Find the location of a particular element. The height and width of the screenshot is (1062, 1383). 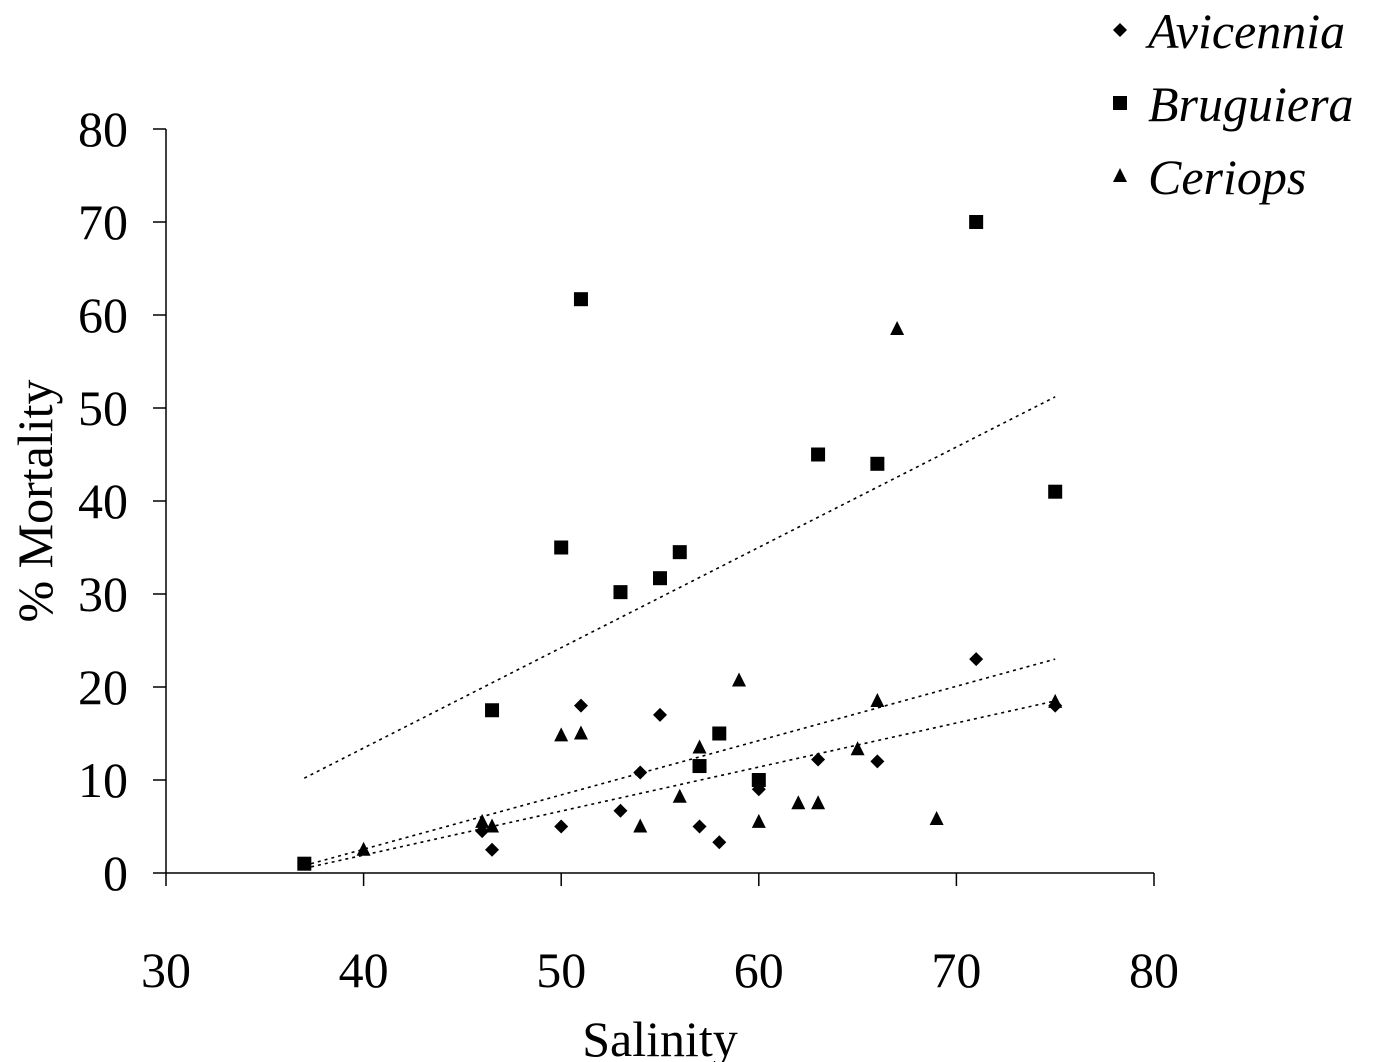

legend-label-avicennia: Avicennia is located at coordinates (1245, 31).